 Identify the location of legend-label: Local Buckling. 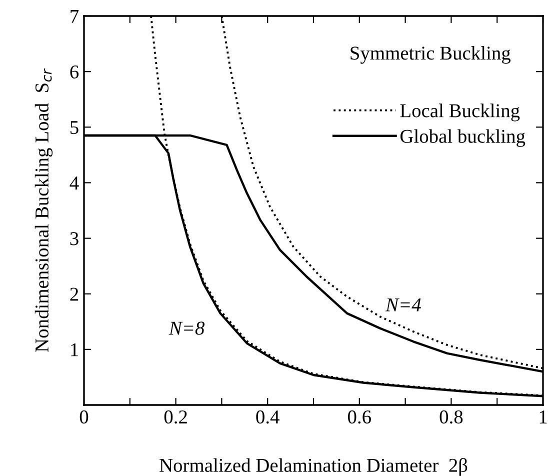
(460, 113).